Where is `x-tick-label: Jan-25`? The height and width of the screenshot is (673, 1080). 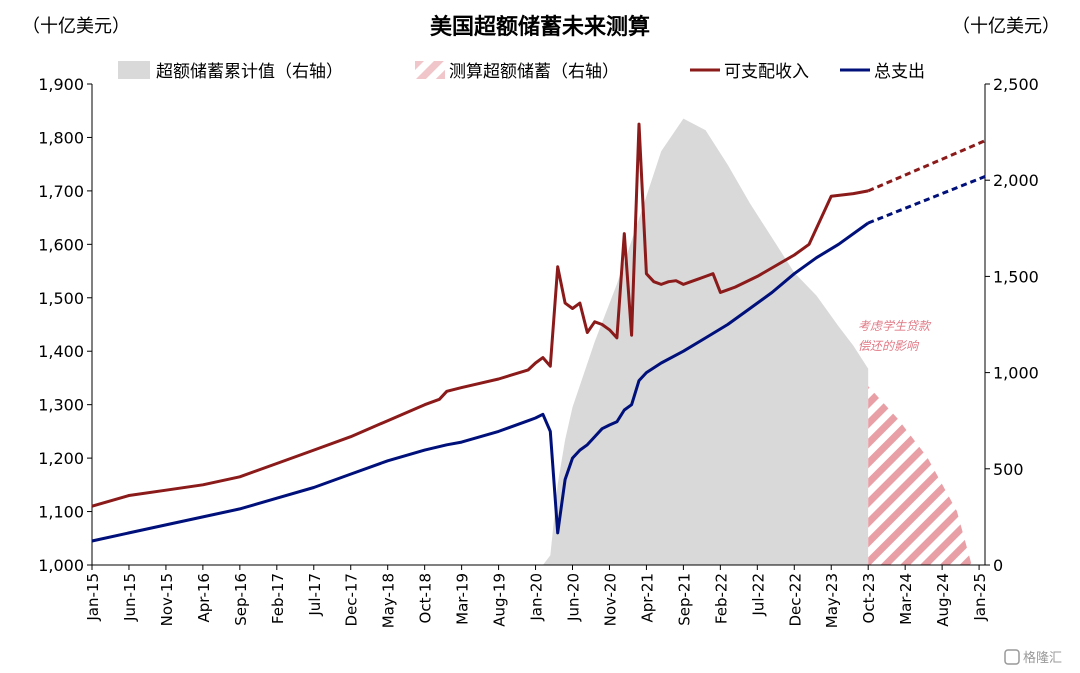 x-tick-label: Jan-25 is located at coordinates (980, 597).